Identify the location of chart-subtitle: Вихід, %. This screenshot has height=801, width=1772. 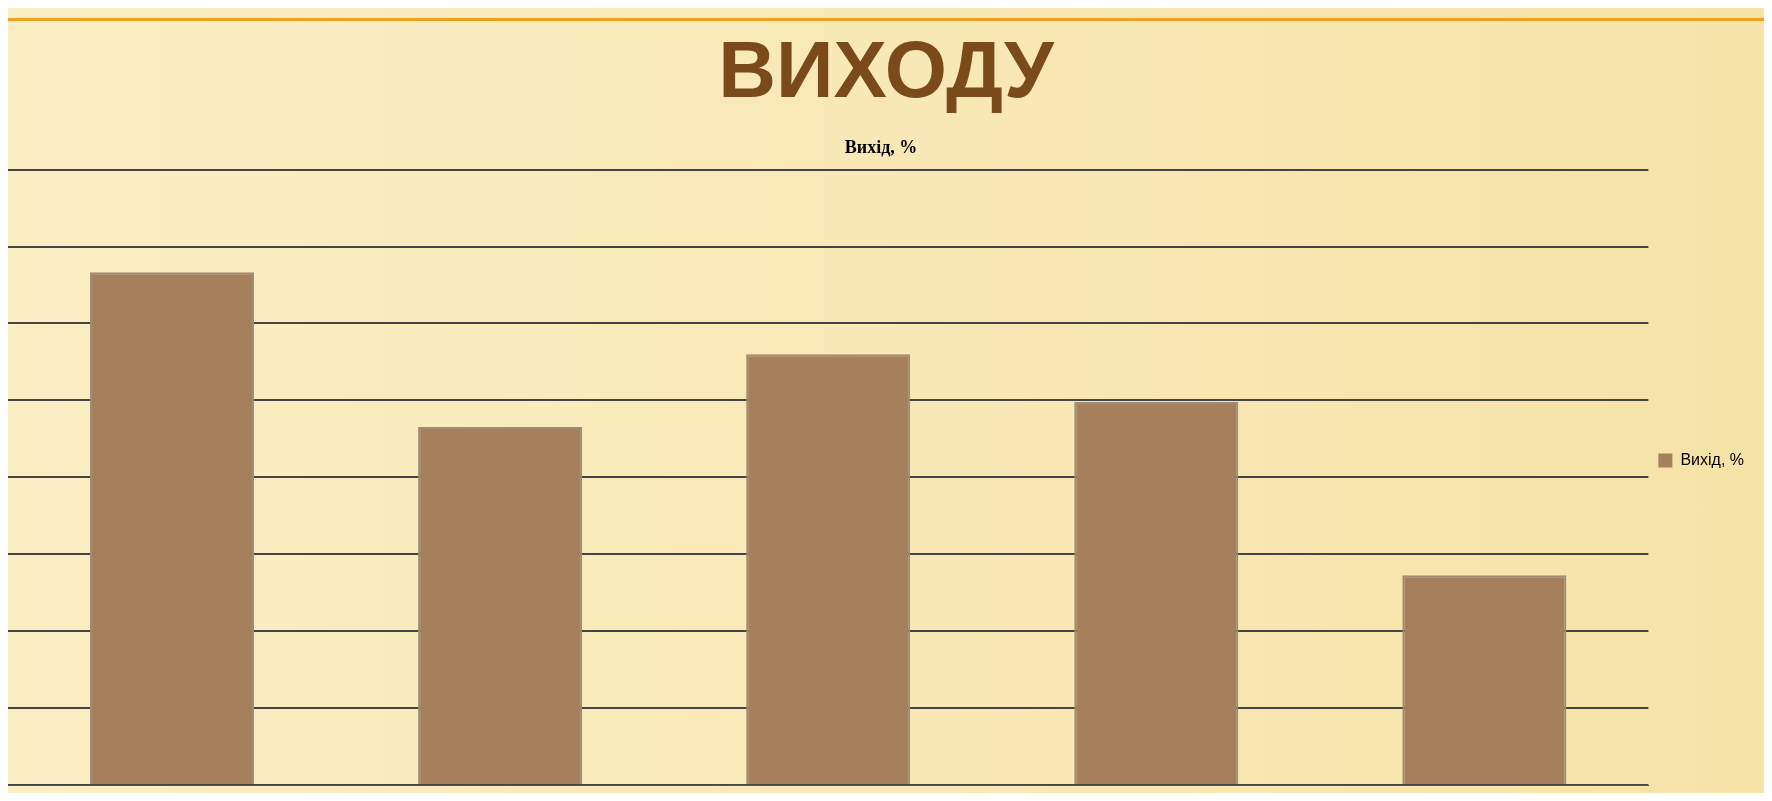
(881, 147).